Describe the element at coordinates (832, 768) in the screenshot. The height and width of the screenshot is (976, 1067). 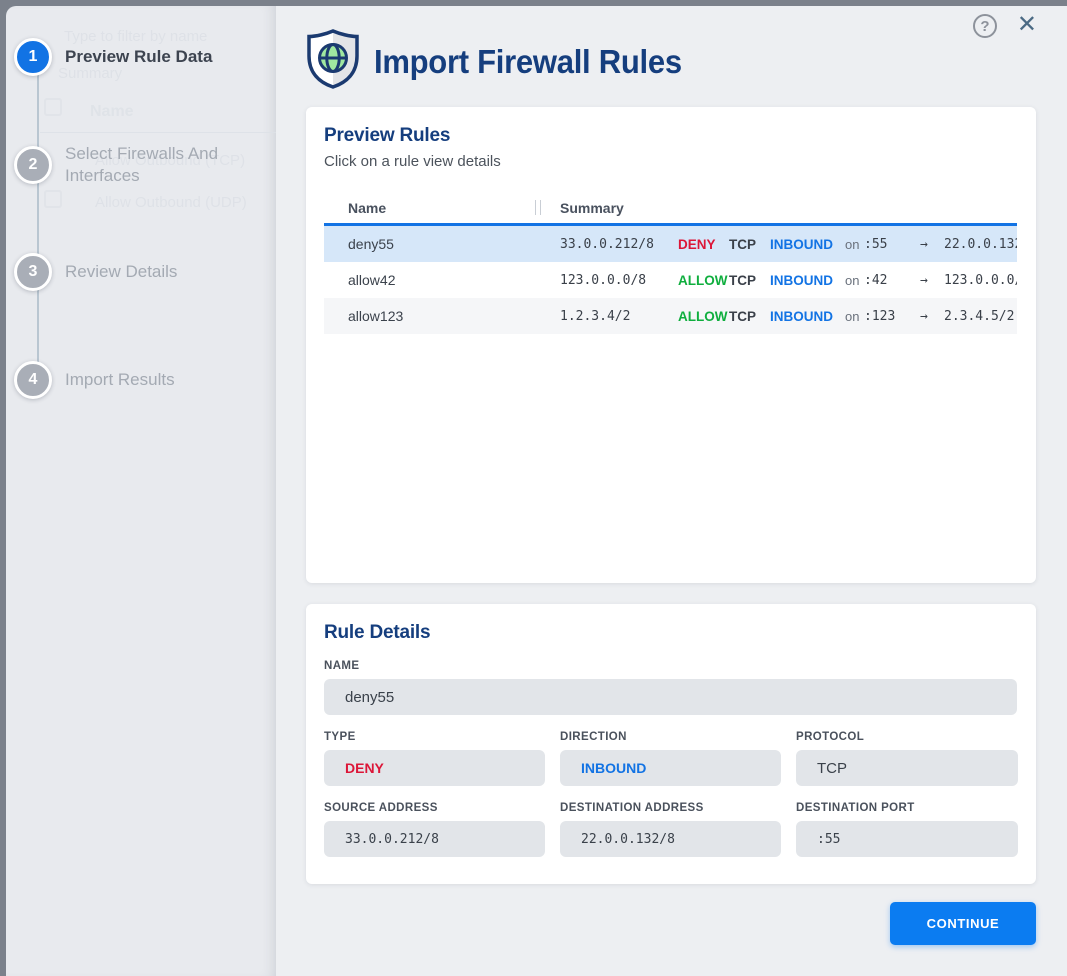
I see `protocol-field-value: TCP` at that location.